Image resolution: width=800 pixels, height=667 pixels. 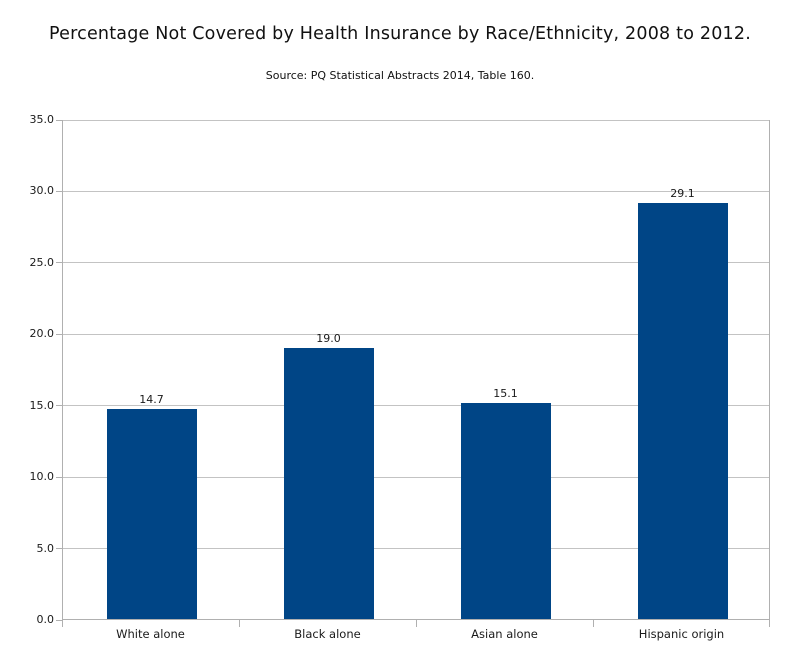 What do you see at coordinates (42, 119) in the screenshot?
I see `y-tick-label: 35.0` at bounding box center [42, 119].